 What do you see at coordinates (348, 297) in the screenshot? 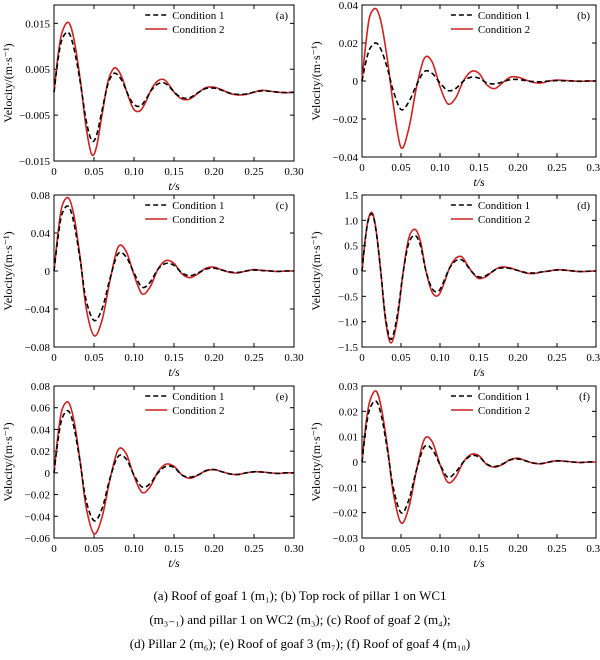
I see `y-tick-label: −0.5` at bounding box center [348, 297].